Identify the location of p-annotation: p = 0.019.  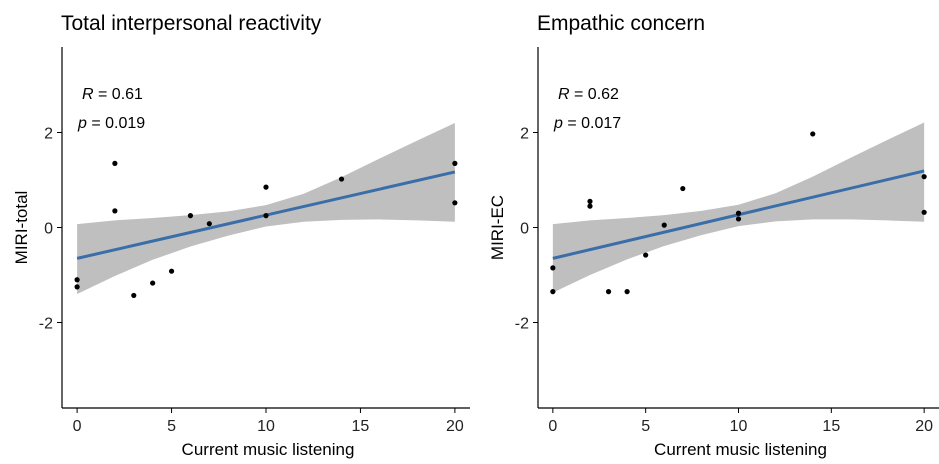
(111, 123).